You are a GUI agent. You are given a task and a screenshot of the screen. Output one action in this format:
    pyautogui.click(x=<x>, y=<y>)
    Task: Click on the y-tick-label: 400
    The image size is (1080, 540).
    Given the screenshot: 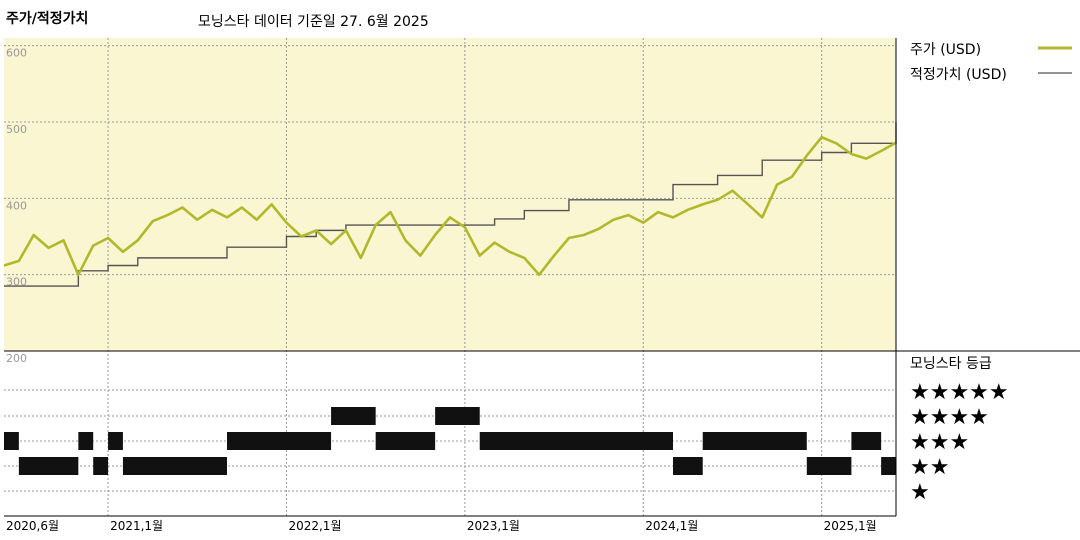 What is the action you would take?
    pyautogui.click(x=16, y=205)
    